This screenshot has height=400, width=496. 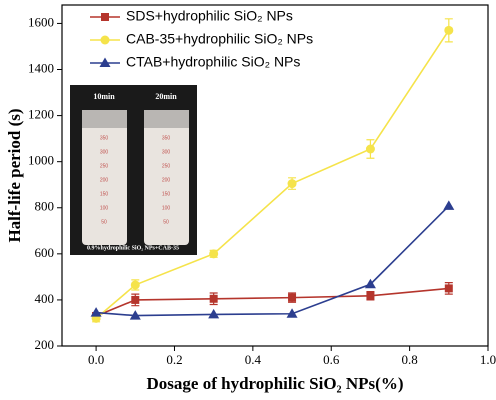 What do you see at coordinates (272, 302) in the screenshot?
I see `line` at bounding box center [272, 302].